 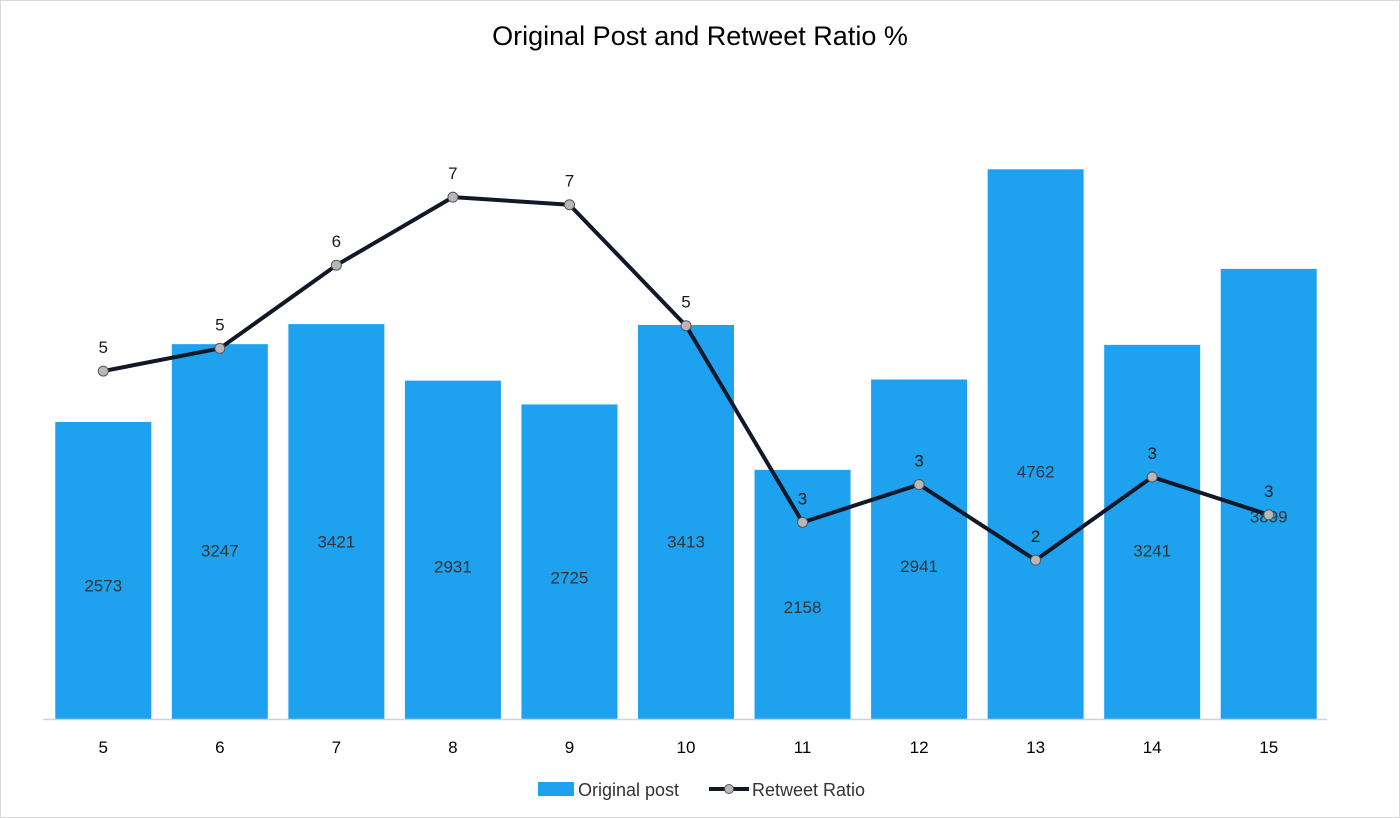 What do you see at coordinates (803, 747) in the screenshot?
I see `x-tick-label: 11` at bounding box center [803, 747].